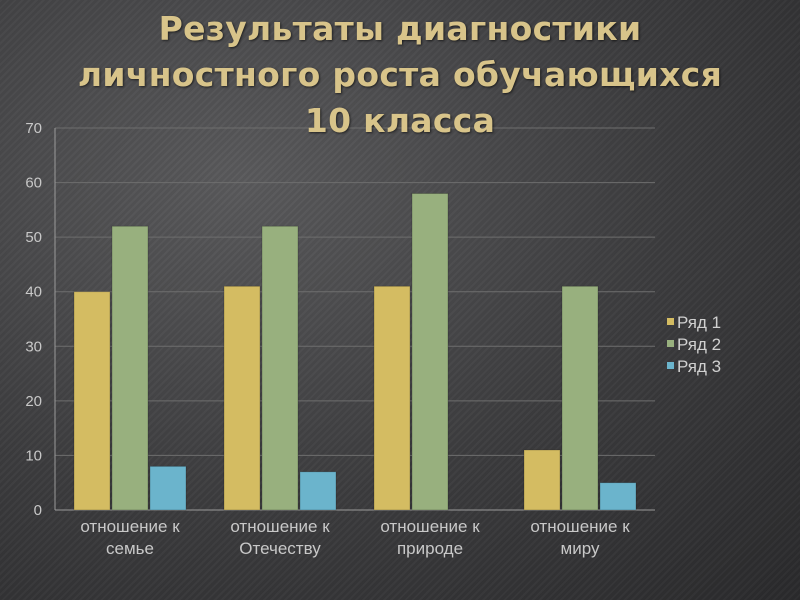 This screenshot has height=600, width=800. I want to click on y-tick-label: 40, so click(33, 292).